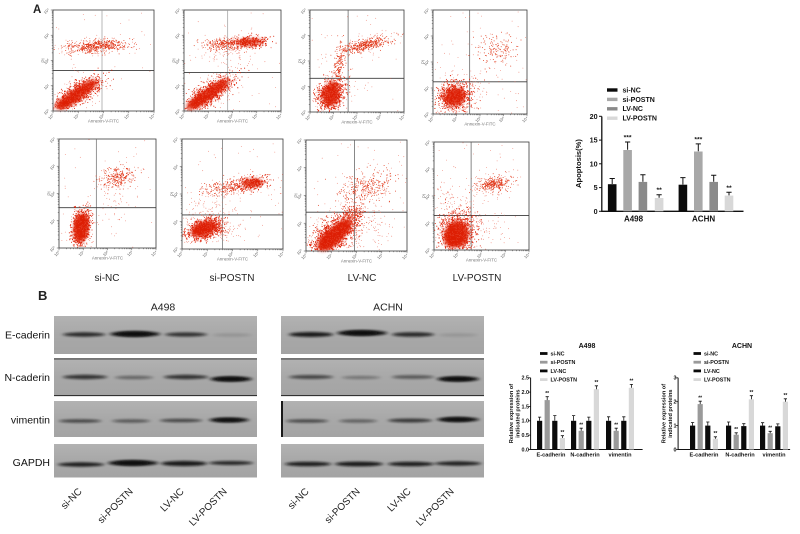  I want to click on svg-text: 2, so click(675, 403).